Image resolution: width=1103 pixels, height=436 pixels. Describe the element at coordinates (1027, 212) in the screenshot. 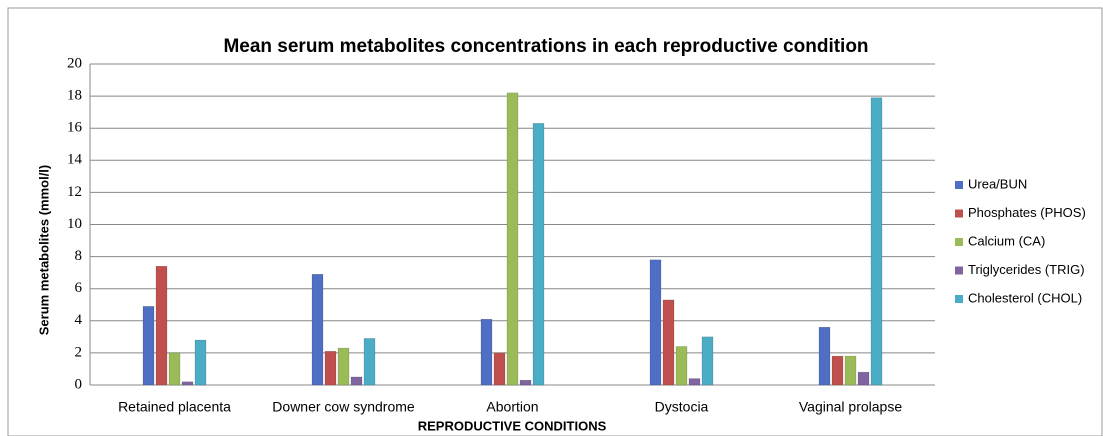

I see `legend-label: Phosphates (PHOS)` at that location.